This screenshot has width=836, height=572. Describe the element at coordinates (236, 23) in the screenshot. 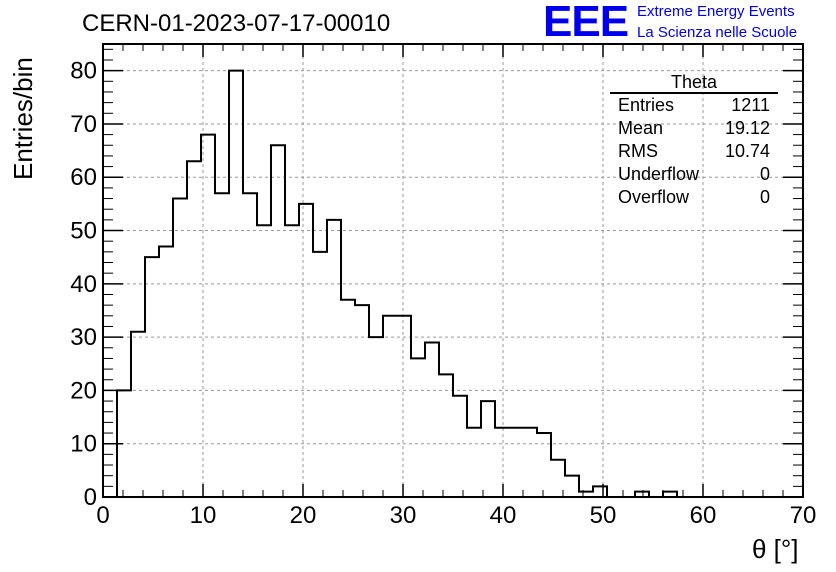

I see `run-title: CERN-01-2023-07-17-00010` at that location.